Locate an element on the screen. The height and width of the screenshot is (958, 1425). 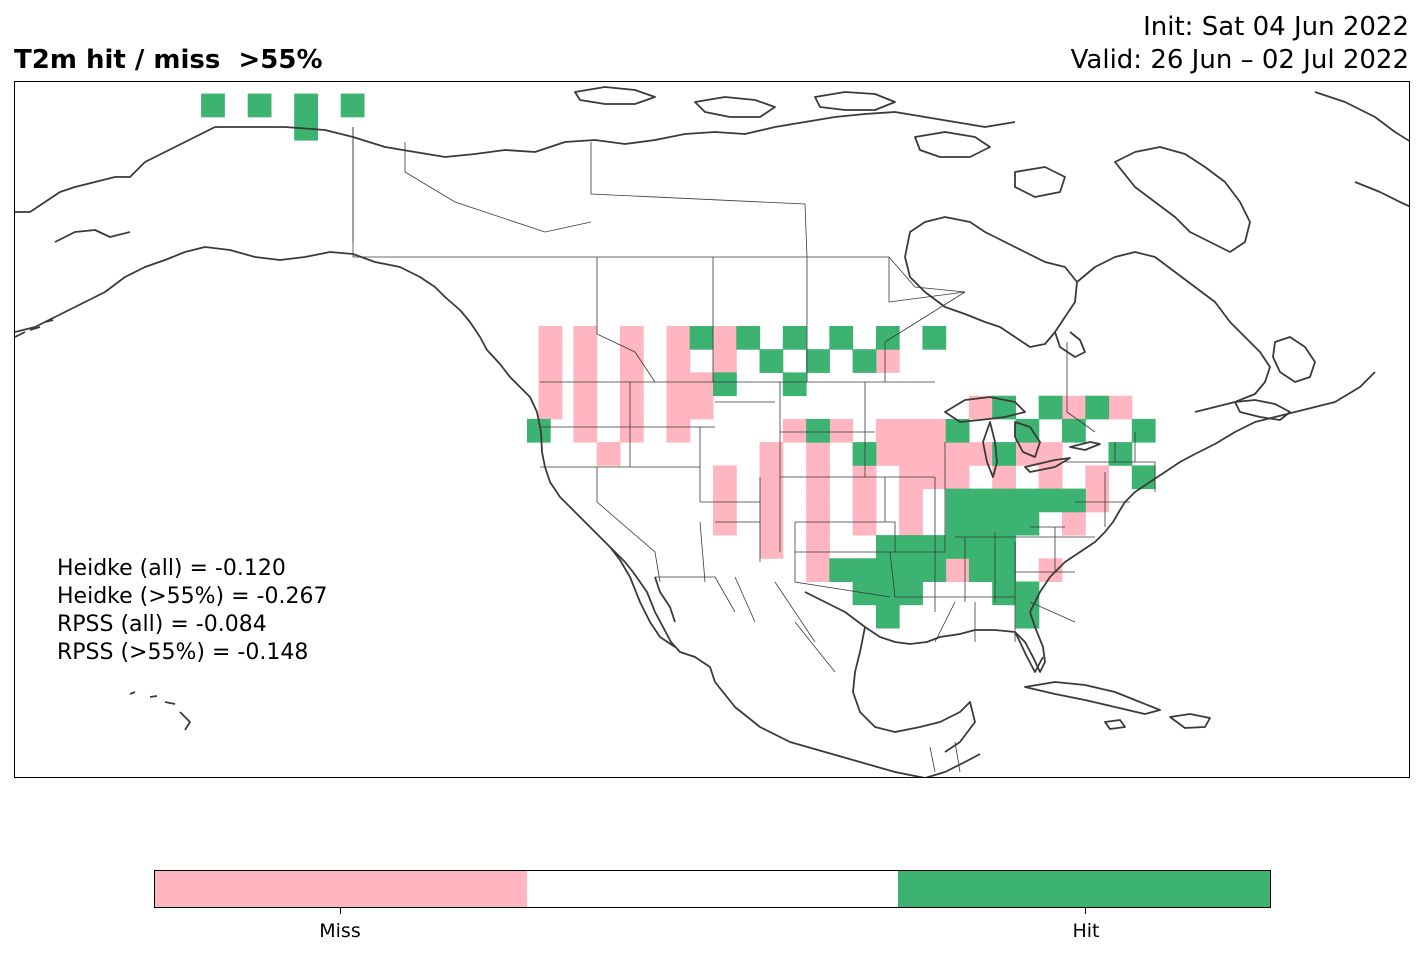
atlantic-coast is located at coordinates (1202, 492).